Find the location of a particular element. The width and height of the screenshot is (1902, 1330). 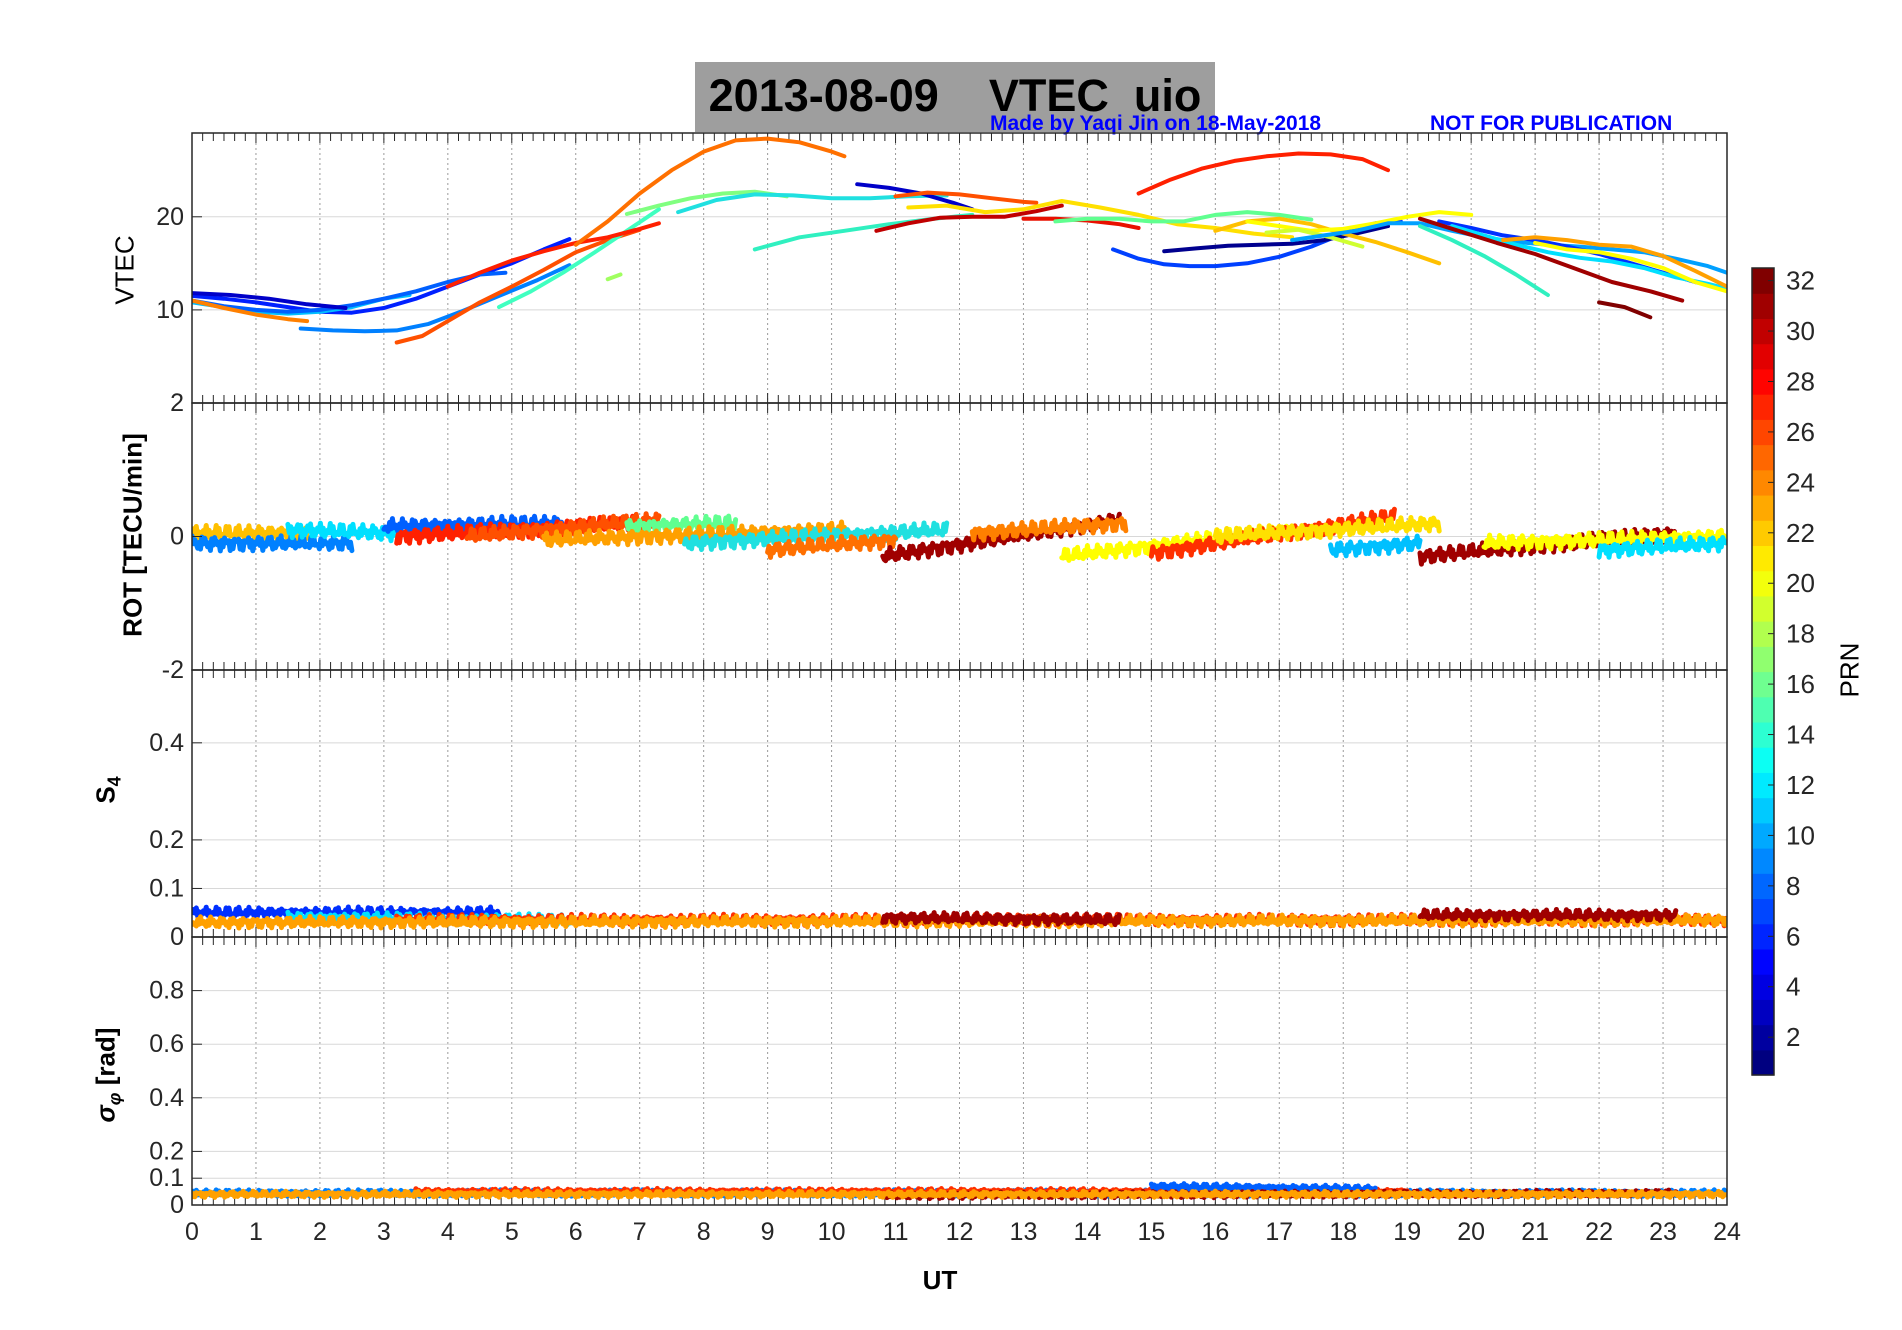

series-line-vtec-prn13 is located at coordinates (812, 203).